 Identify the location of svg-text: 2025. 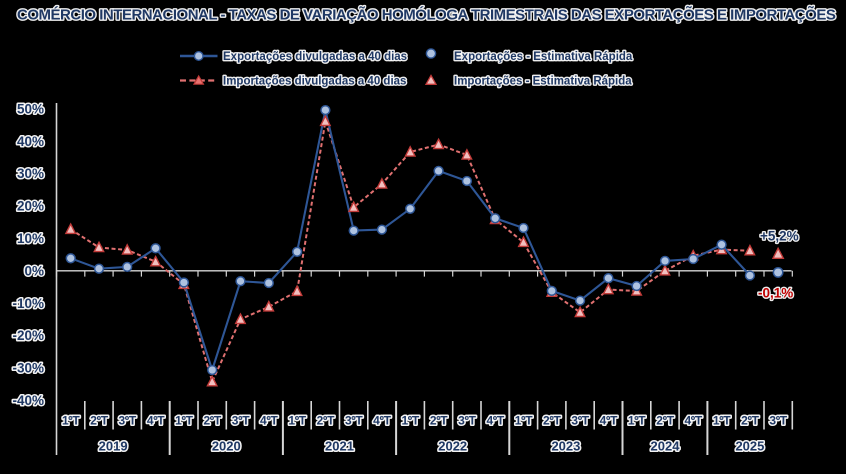
(749, 446).